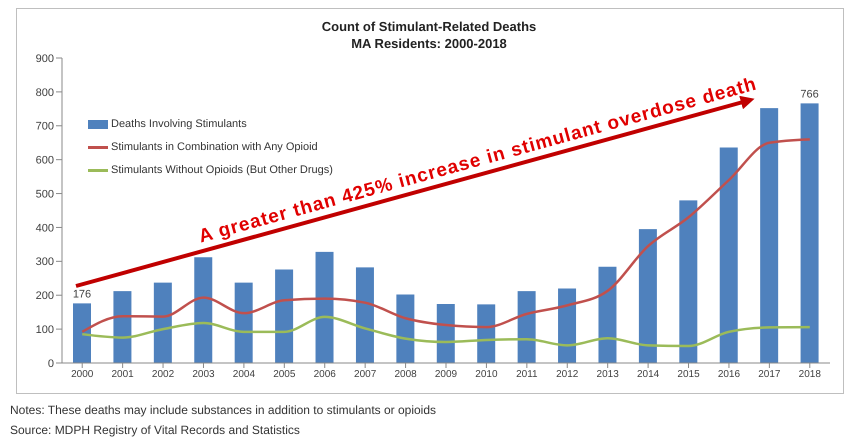 The image size is (852, 442). I want to click on x-tick-label: 2017, so click(769, 374).